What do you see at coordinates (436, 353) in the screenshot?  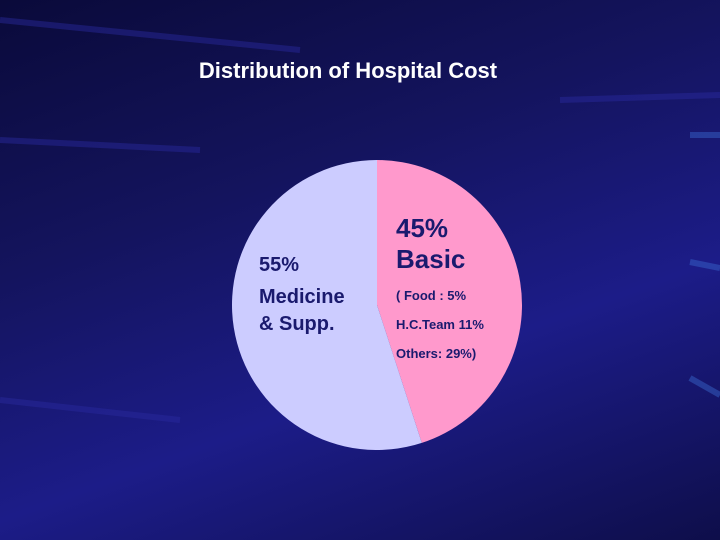 I see `annotation: Others: 29%)` at bounding box center [436, 353].